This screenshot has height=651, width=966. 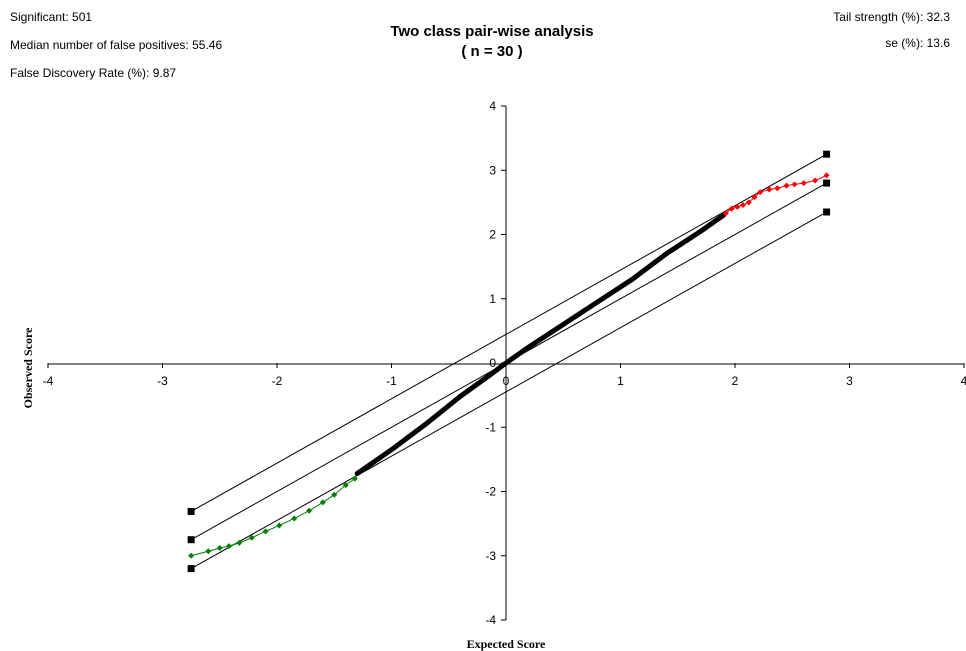 I want to click on x-tick-label: 0, so click(x=506, y=381).